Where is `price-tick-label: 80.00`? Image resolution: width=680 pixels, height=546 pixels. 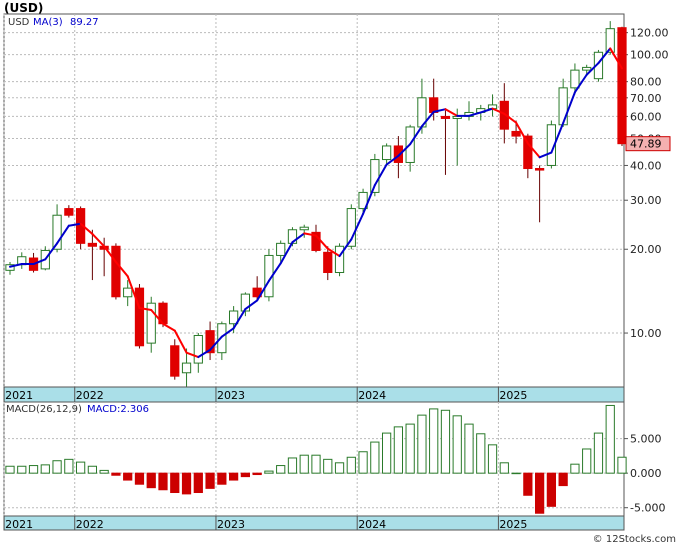 price-tick-label: 80.00 is located at coordinates (646, 82).